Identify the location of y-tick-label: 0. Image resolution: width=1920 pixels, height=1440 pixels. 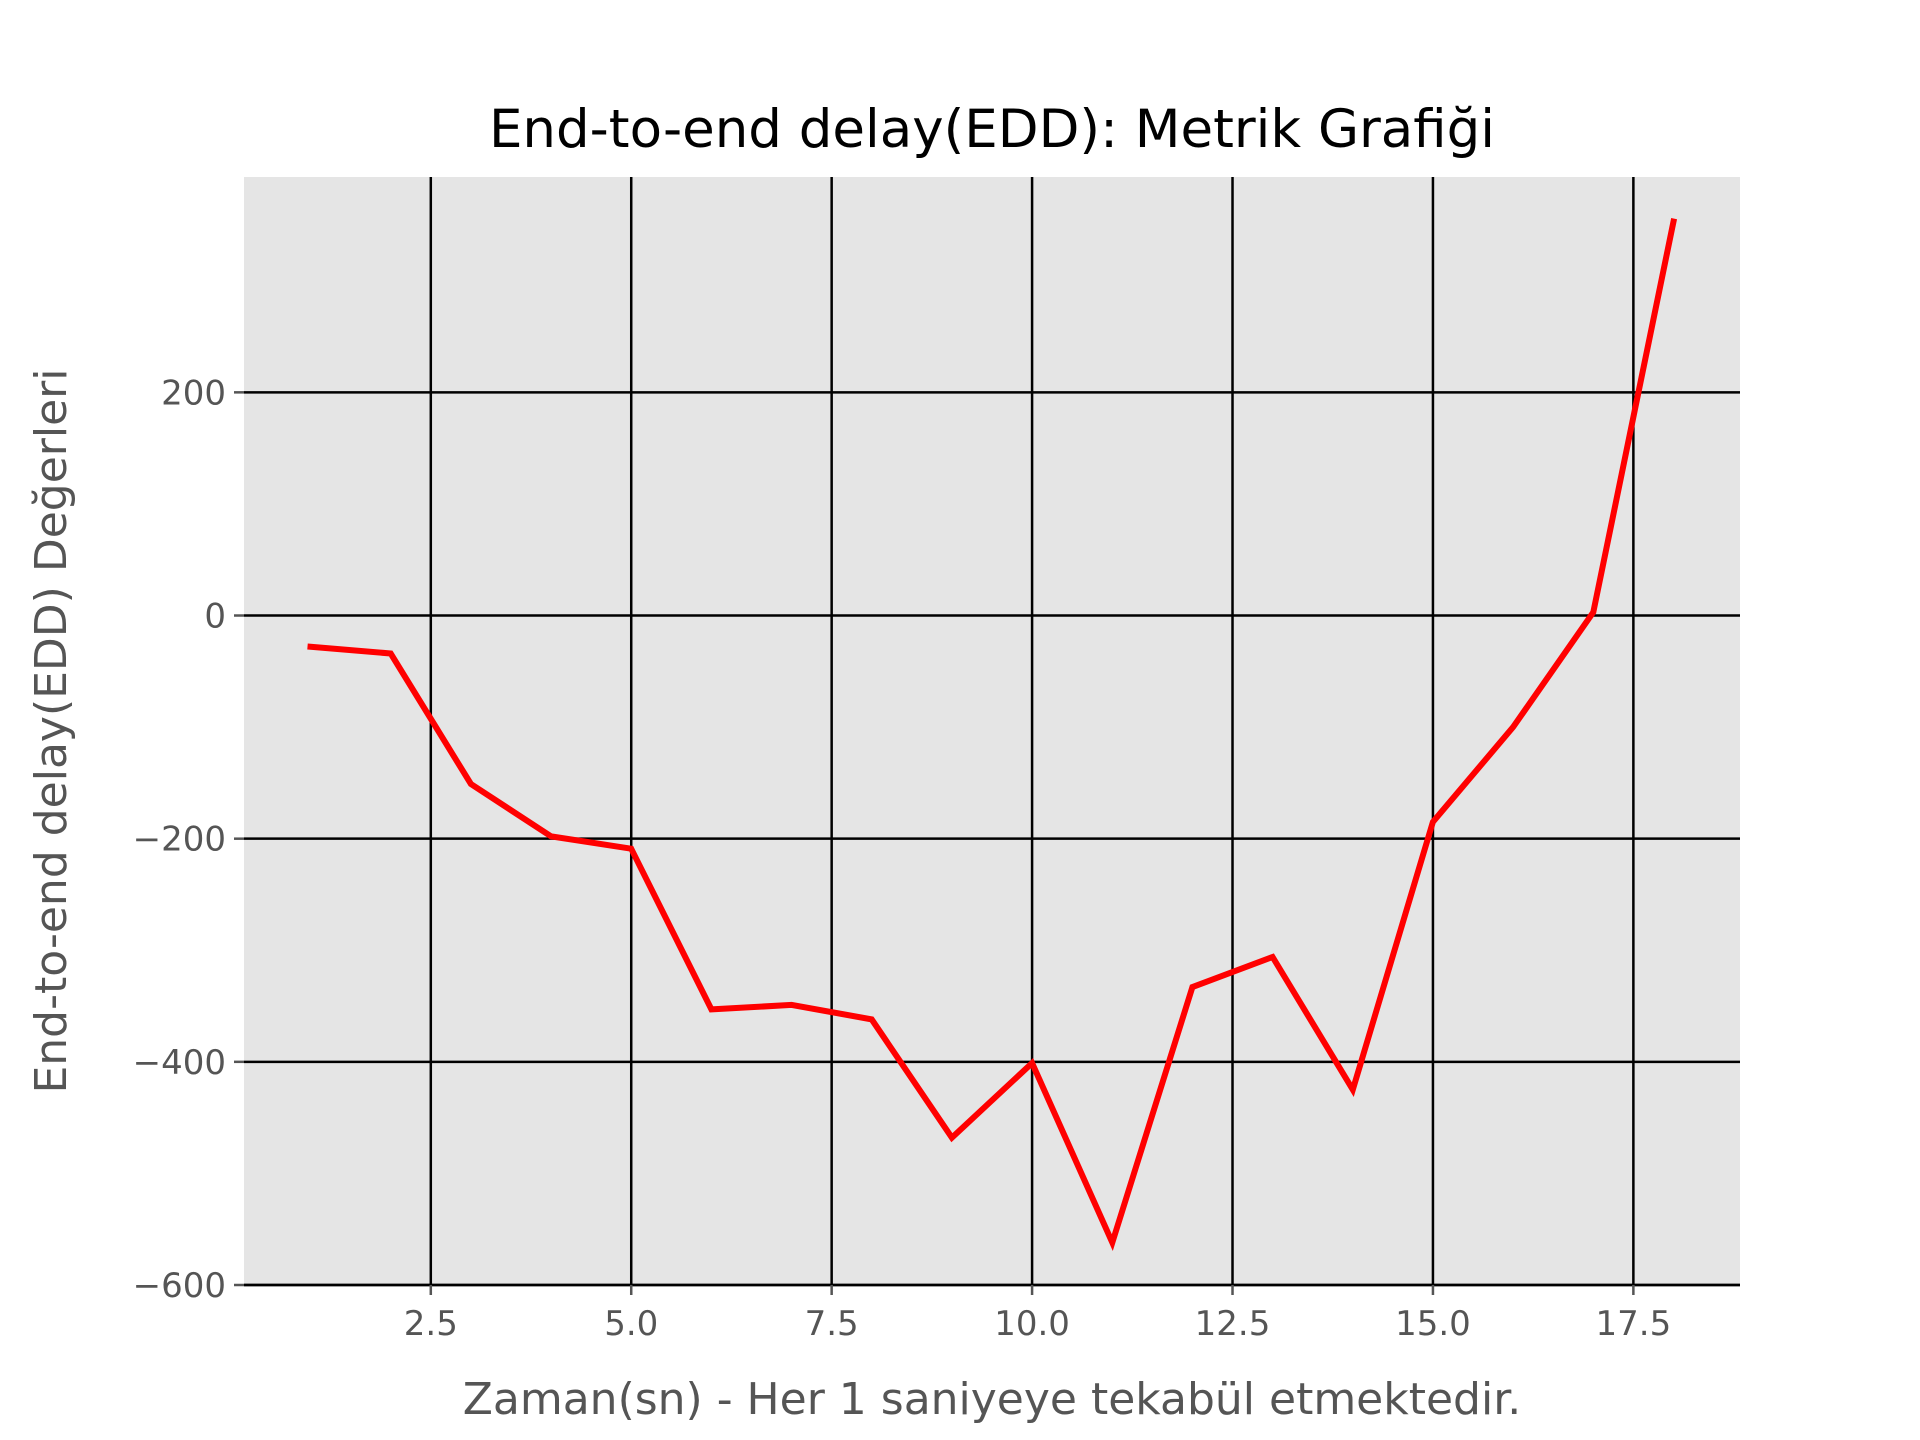
(215, 617).